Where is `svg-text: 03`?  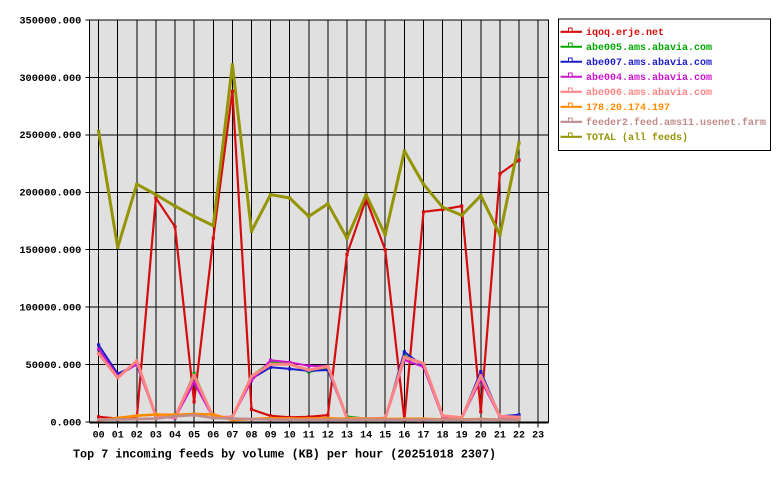 svg-text: 03 is located at coordinates (156, 436).